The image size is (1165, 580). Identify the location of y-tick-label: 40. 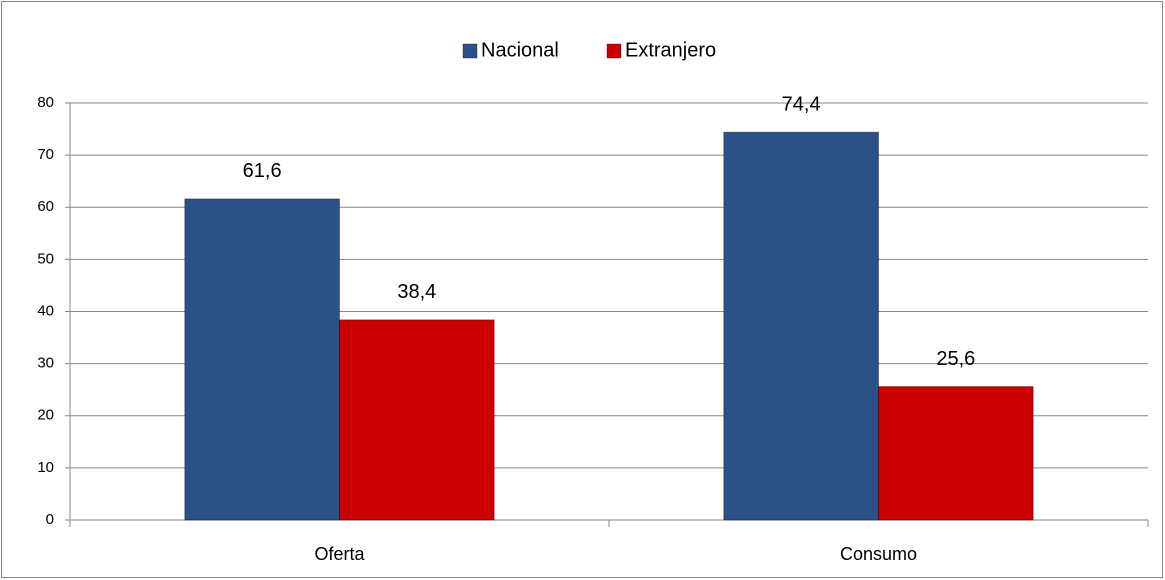
(45, 310).